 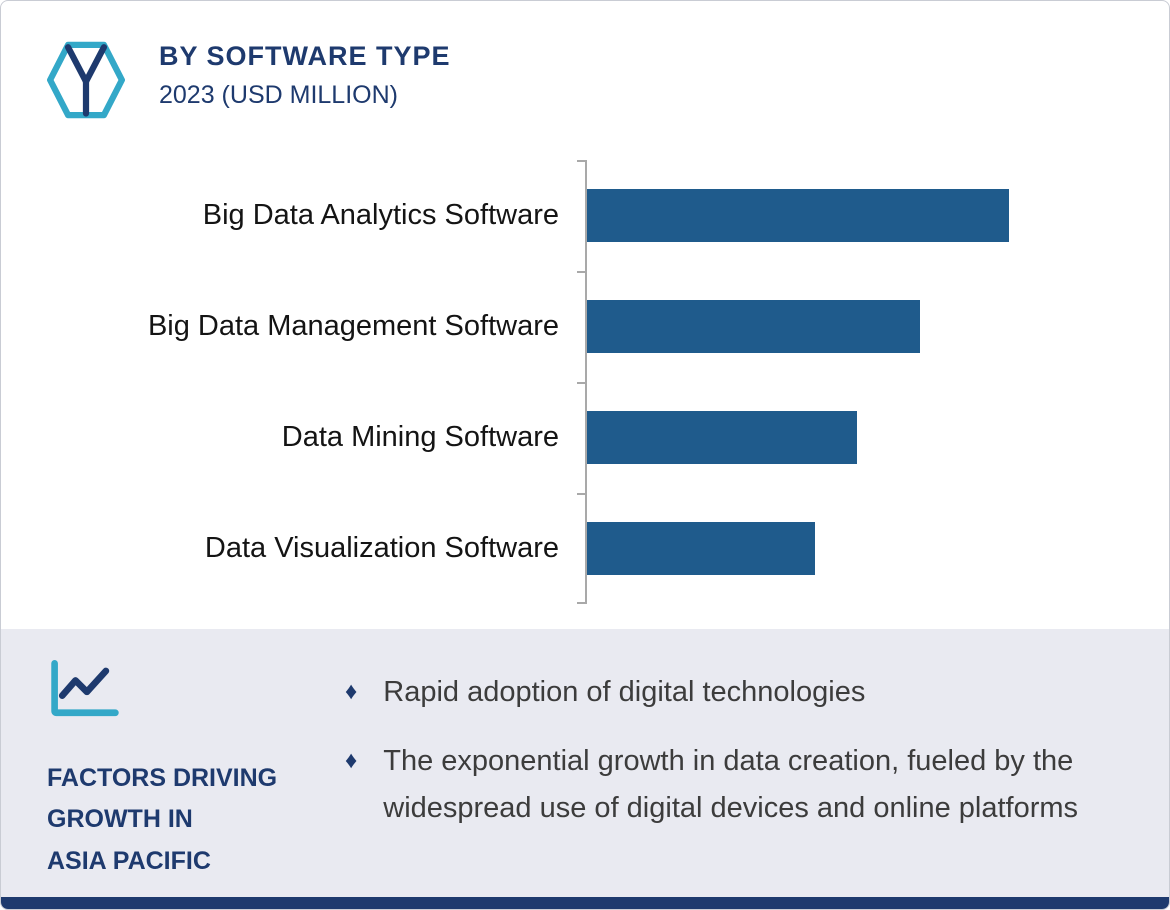 I want to click on bottom-accent-bar, so click(x=585, y=903).